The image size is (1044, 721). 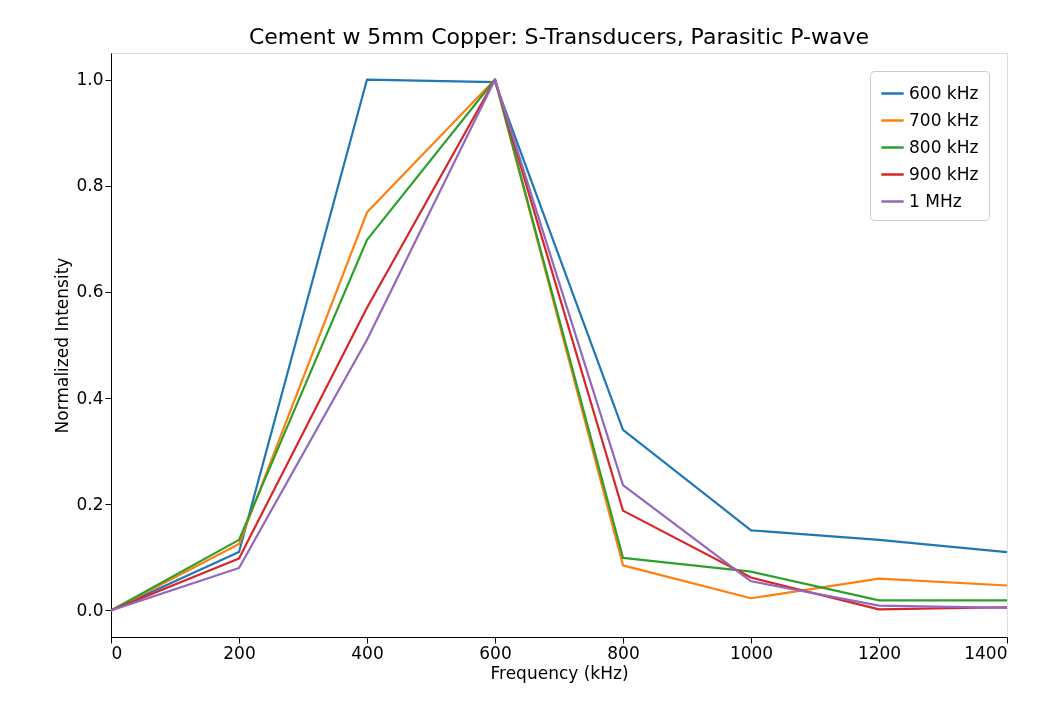 I want to click on legend-label: 600 kHz, so click(x=944, y=92).